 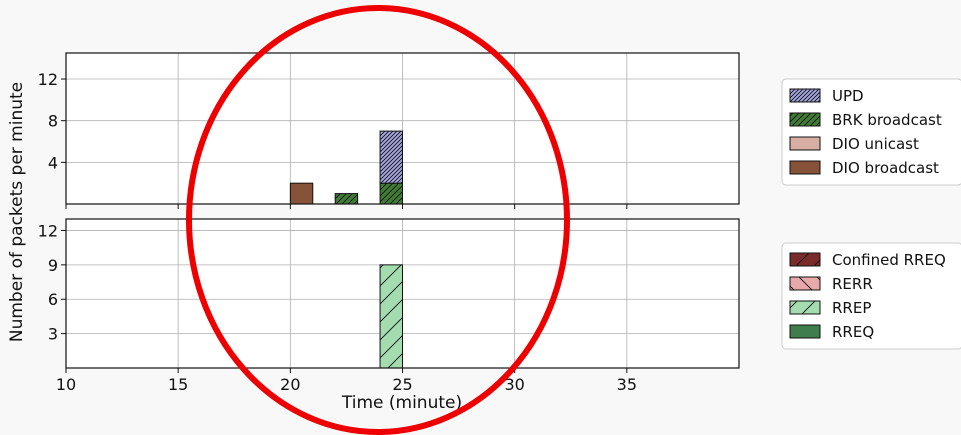 What do you see at coordinates (53, 162) in the screenshot?
I see `y-tick-label: 4` at bounding box center [53, 162].